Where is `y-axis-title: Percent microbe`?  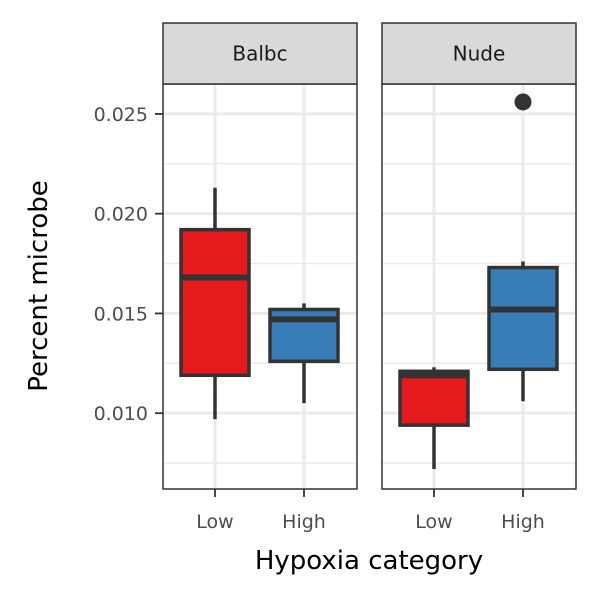
y-axis-title: Percent microbe is located at coordinates (39, 285).